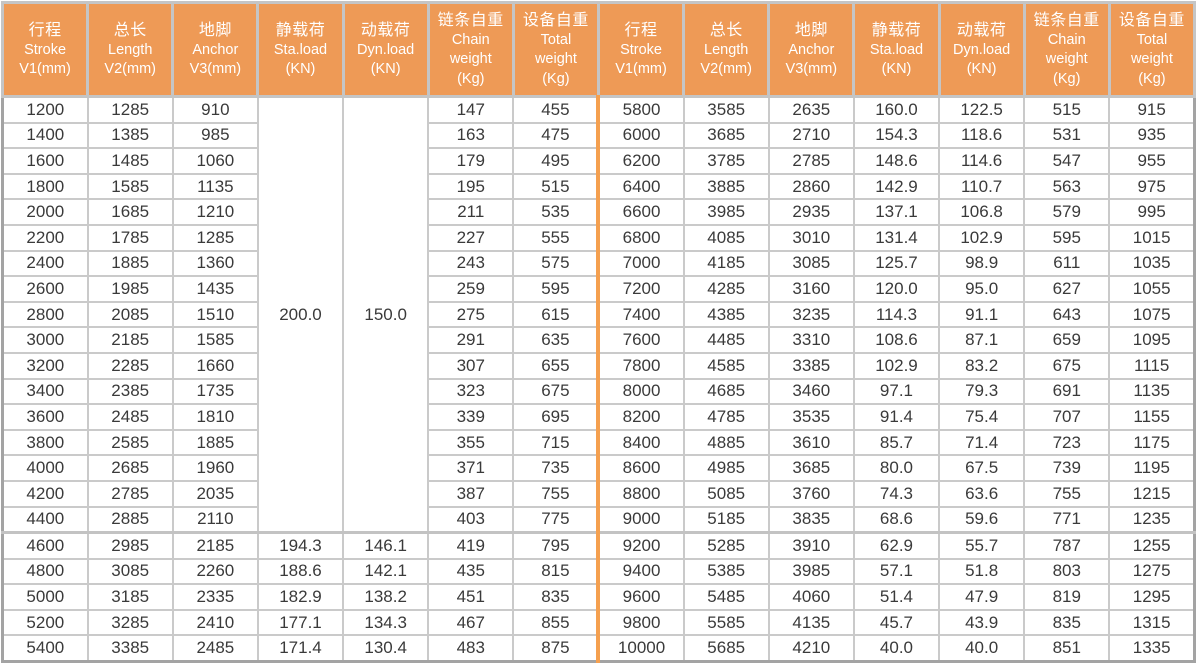 This screenshot has height=669, width=1197. Describe the element at coordinates (811, 571) in the screenshot. I see `cell-anchor: 3985` at that location.